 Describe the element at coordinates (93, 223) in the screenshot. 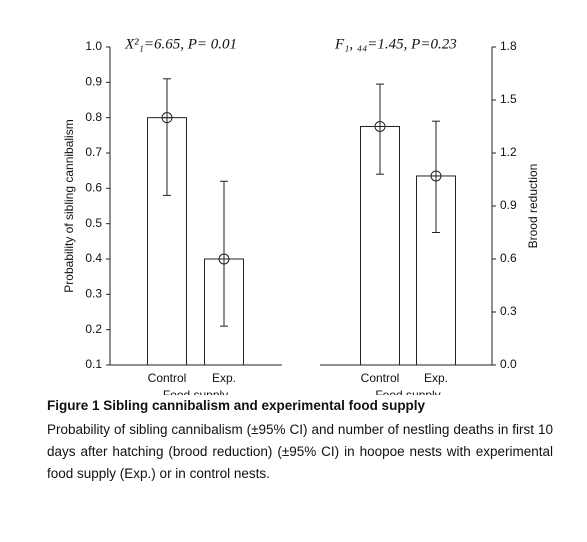

I see `y-tick-label: 0.5` at that location.